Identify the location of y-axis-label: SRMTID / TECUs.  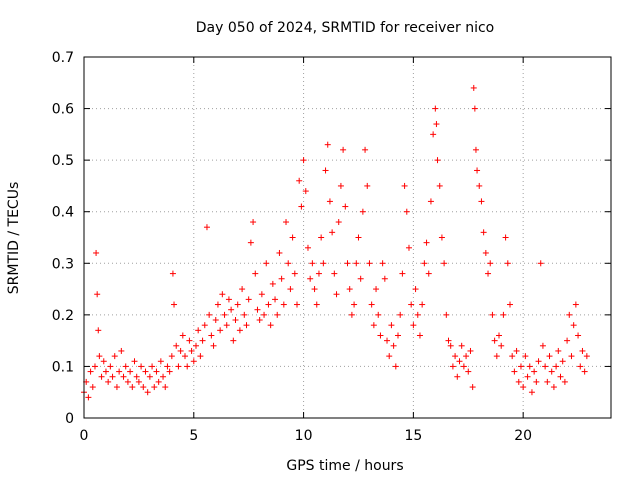
(14, 238).